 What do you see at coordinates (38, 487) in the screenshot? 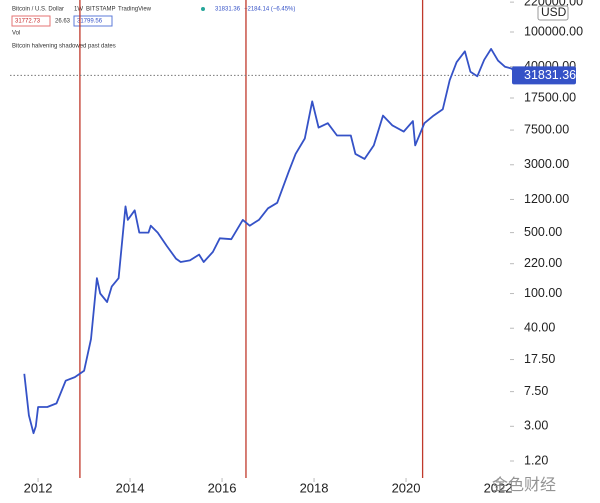
I see `x-tick-label: 2012` at bounding box center [38, 487].